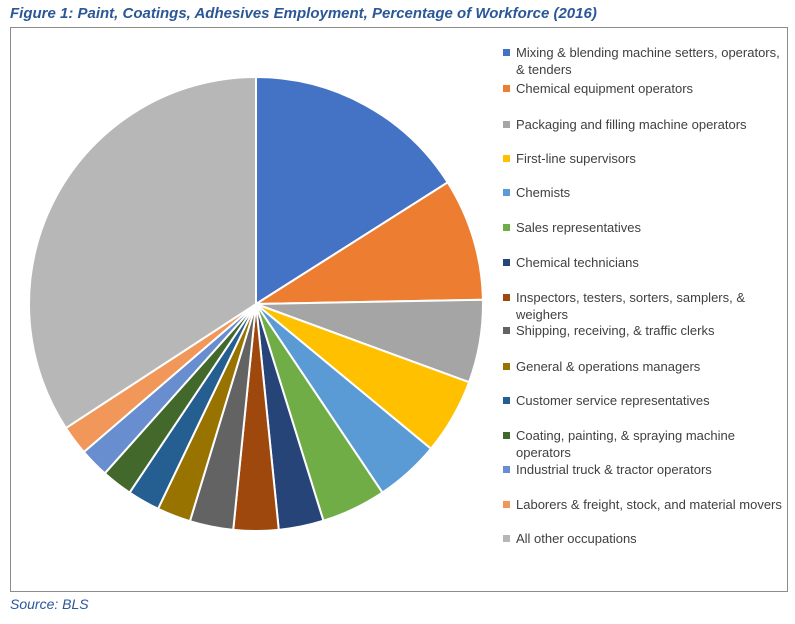 The height and width of the screenshot is (624, 795). Describe the element at coordinates (543, 192) in the screenshot. I see `legend-label: Chemists` at that location.